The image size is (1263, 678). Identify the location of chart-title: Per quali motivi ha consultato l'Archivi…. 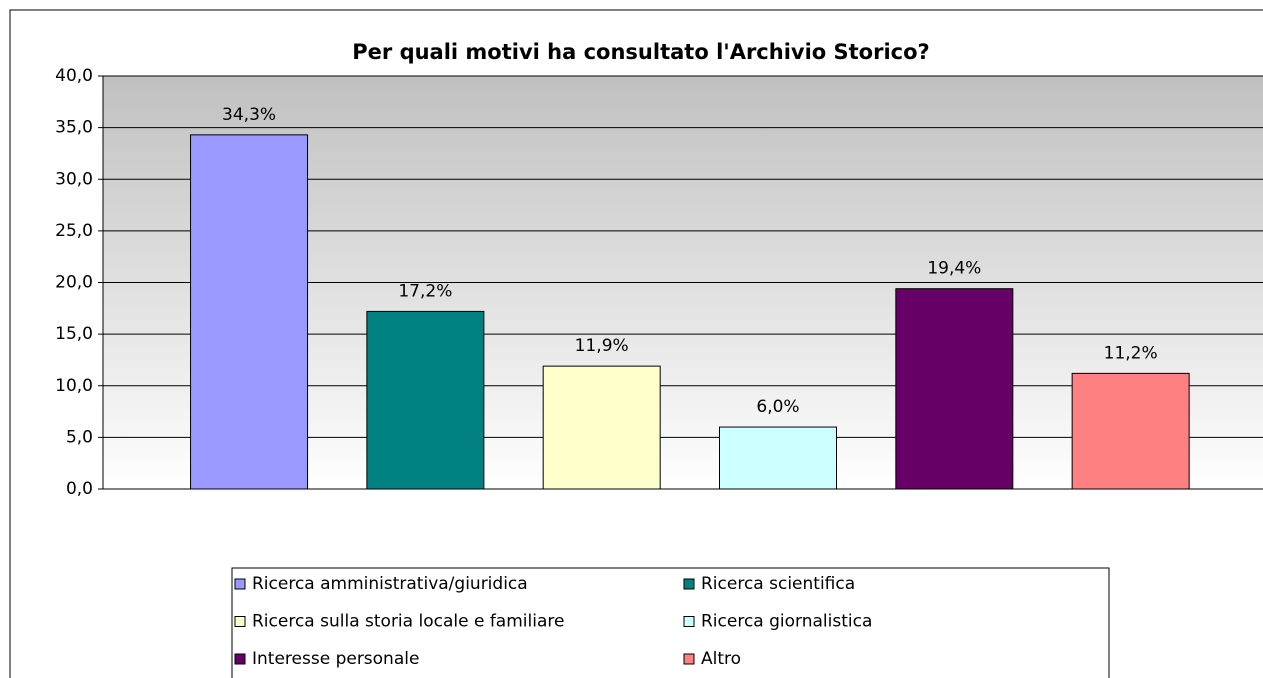
(640, 52).